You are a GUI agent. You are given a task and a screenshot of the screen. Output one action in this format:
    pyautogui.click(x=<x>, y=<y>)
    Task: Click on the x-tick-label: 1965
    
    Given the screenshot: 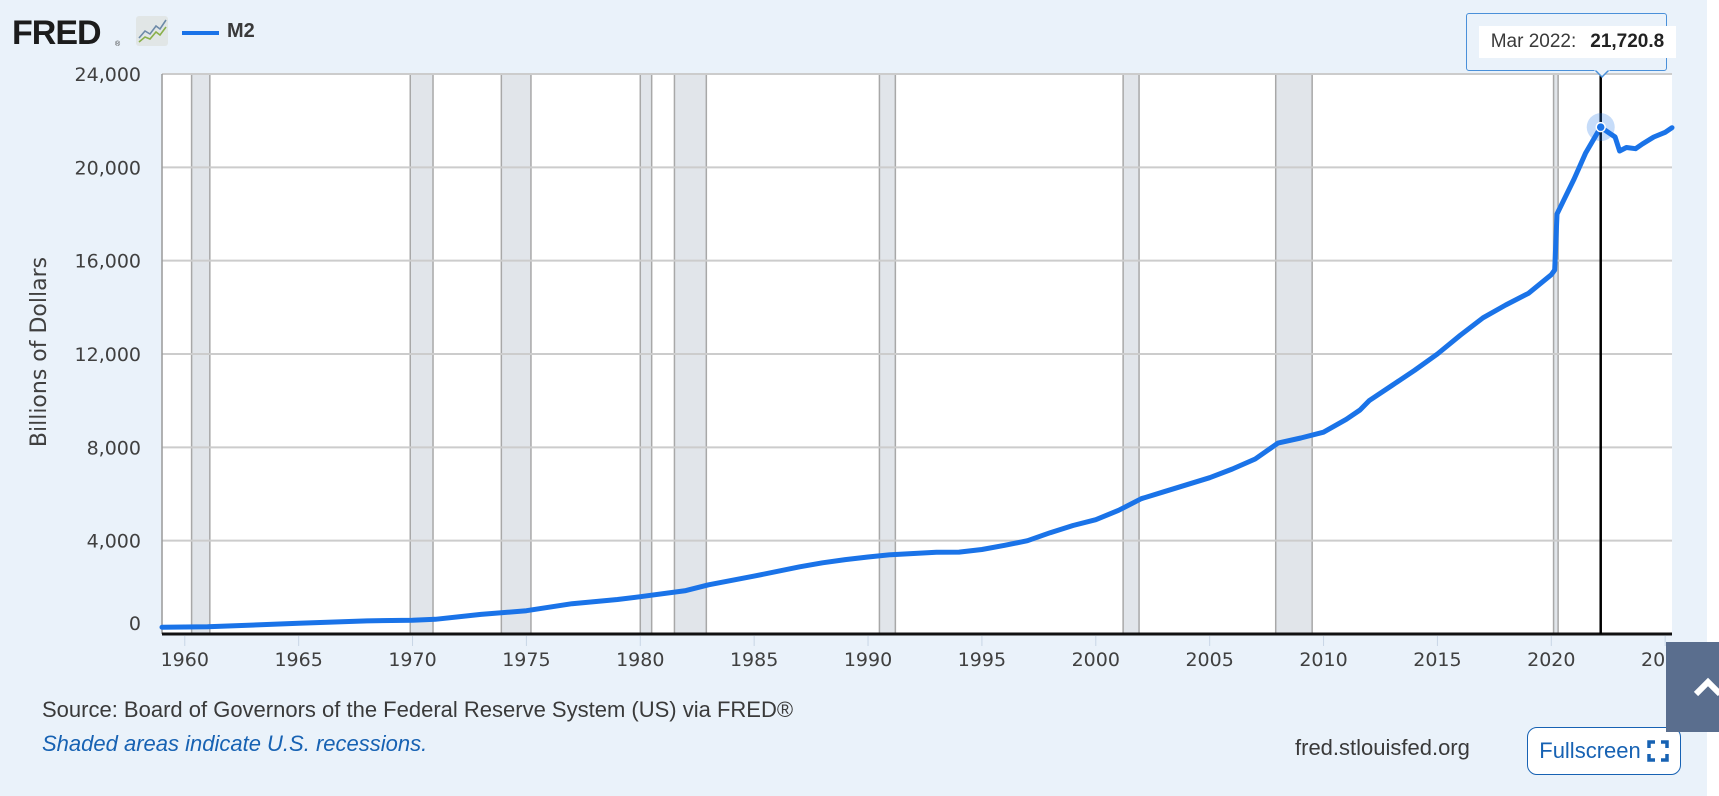 What is the action you would take?
    pyautogui.click(x=298, y=660)
    